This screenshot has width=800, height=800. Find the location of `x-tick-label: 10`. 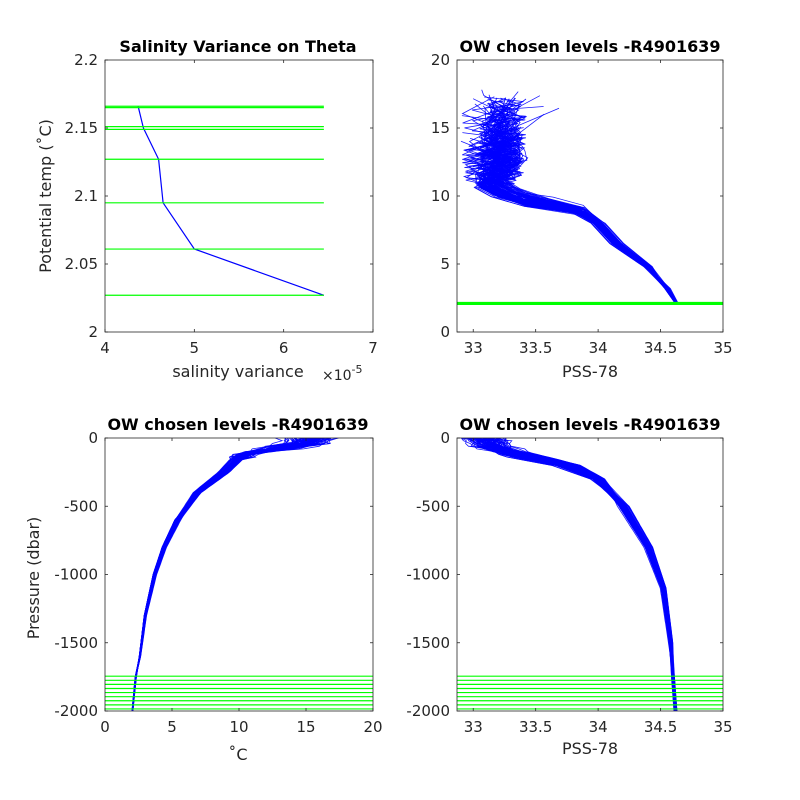

x-tick-label: 10 is located at coordinates (238, 727).